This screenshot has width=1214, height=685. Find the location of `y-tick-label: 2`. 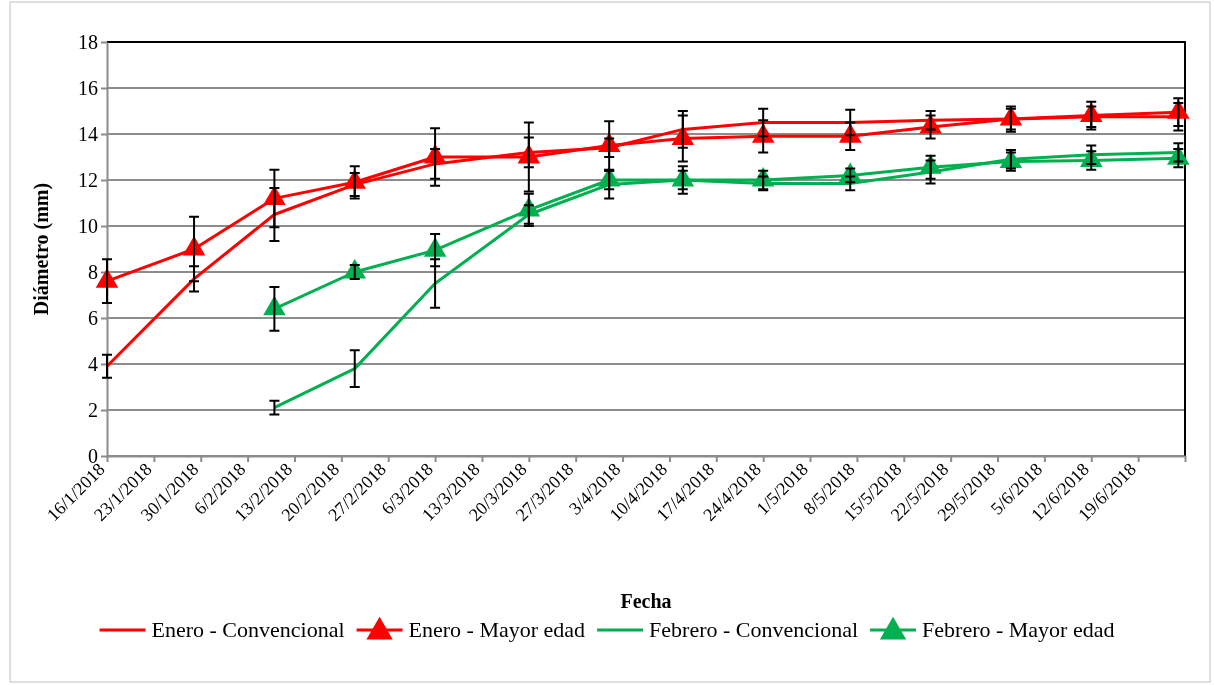

y-tick-label: 2 is located at coordinates (93, 409).